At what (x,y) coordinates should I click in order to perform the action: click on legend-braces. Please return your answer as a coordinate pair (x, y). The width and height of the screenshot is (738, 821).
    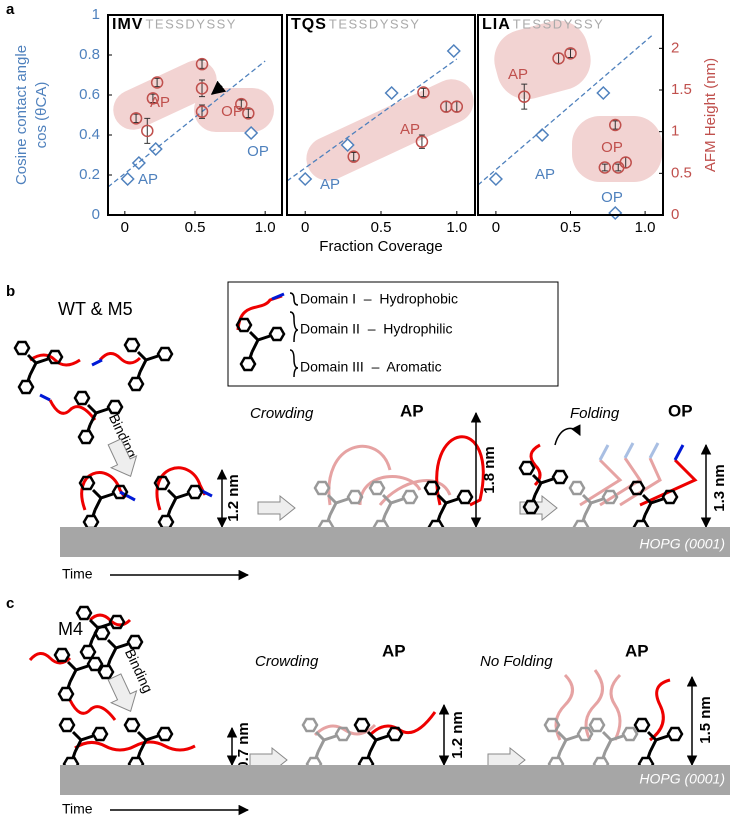
    Looking at the image, I should click on (294, 335).